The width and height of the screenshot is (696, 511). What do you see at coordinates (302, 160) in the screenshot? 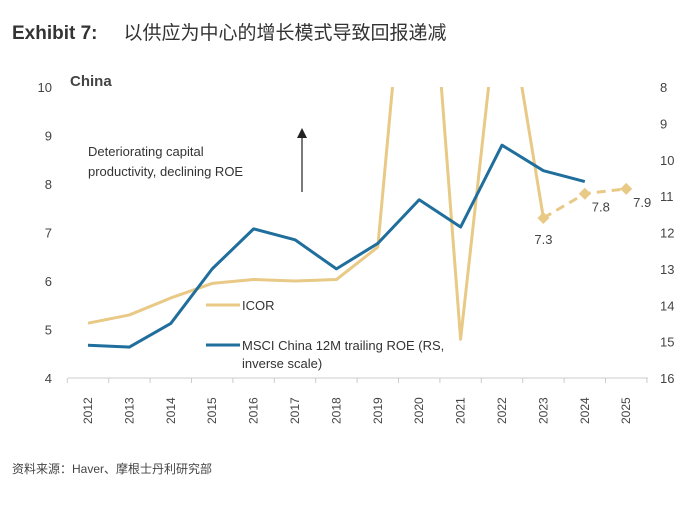
I see `up-arrow-icon` at bounding box center [302, 160].